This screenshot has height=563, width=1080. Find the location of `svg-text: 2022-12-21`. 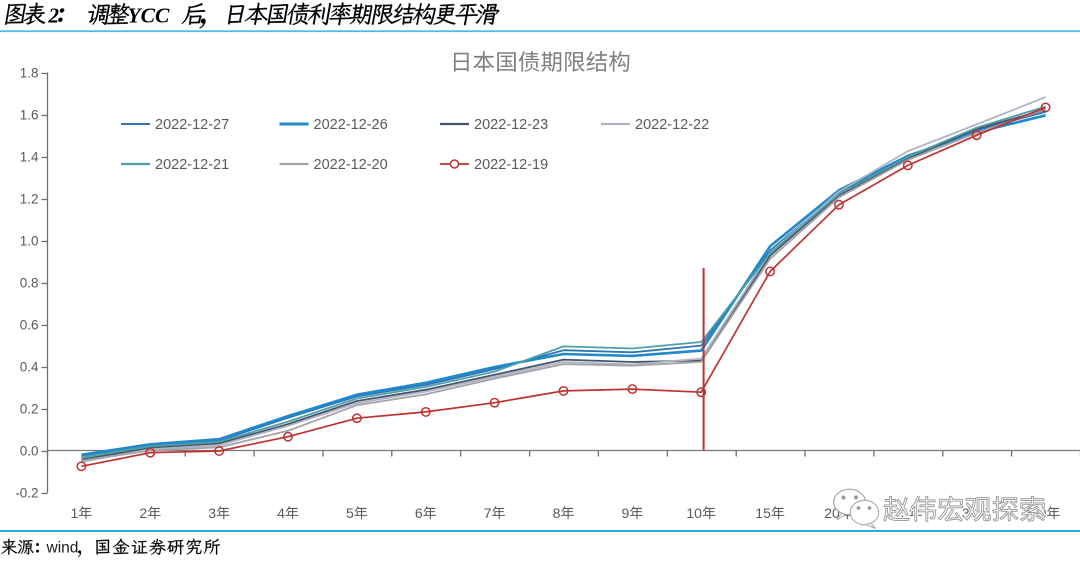

svg-text: 2022-12-21 is located at coordinates (192, 165).